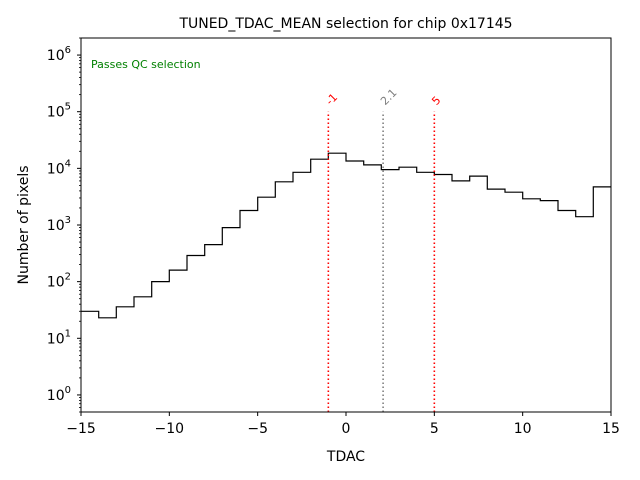  I want to click on x-tick-label: 5, so click(434, 429).